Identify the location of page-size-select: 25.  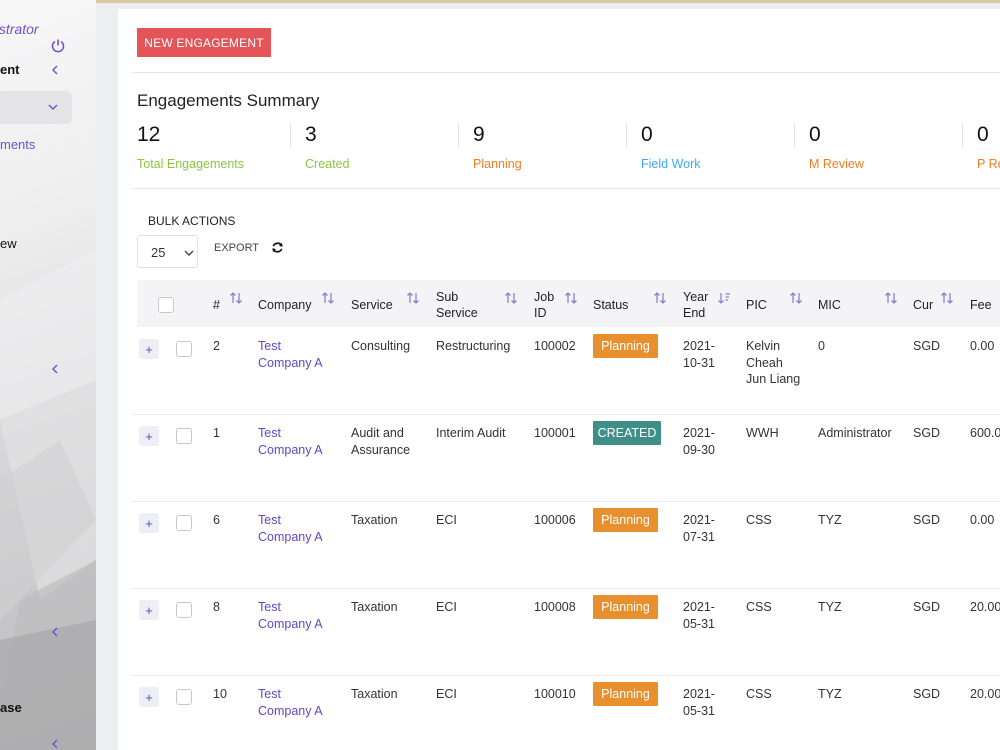
(167, 251).